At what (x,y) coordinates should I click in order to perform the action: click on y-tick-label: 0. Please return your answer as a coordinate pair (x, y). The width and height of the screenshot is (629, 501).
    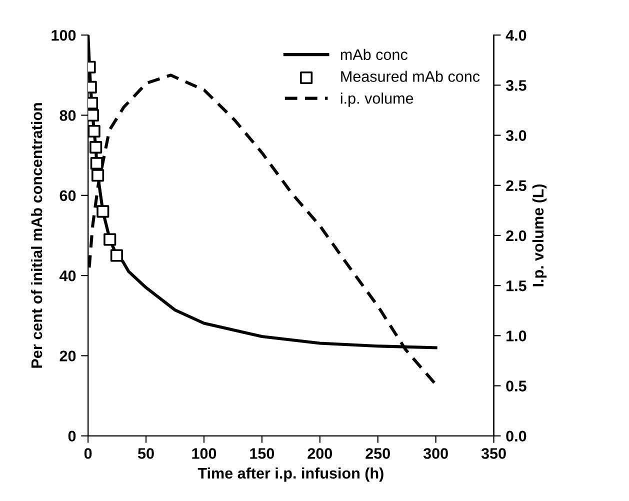
    Looking at the image, I should click on (72, 436).